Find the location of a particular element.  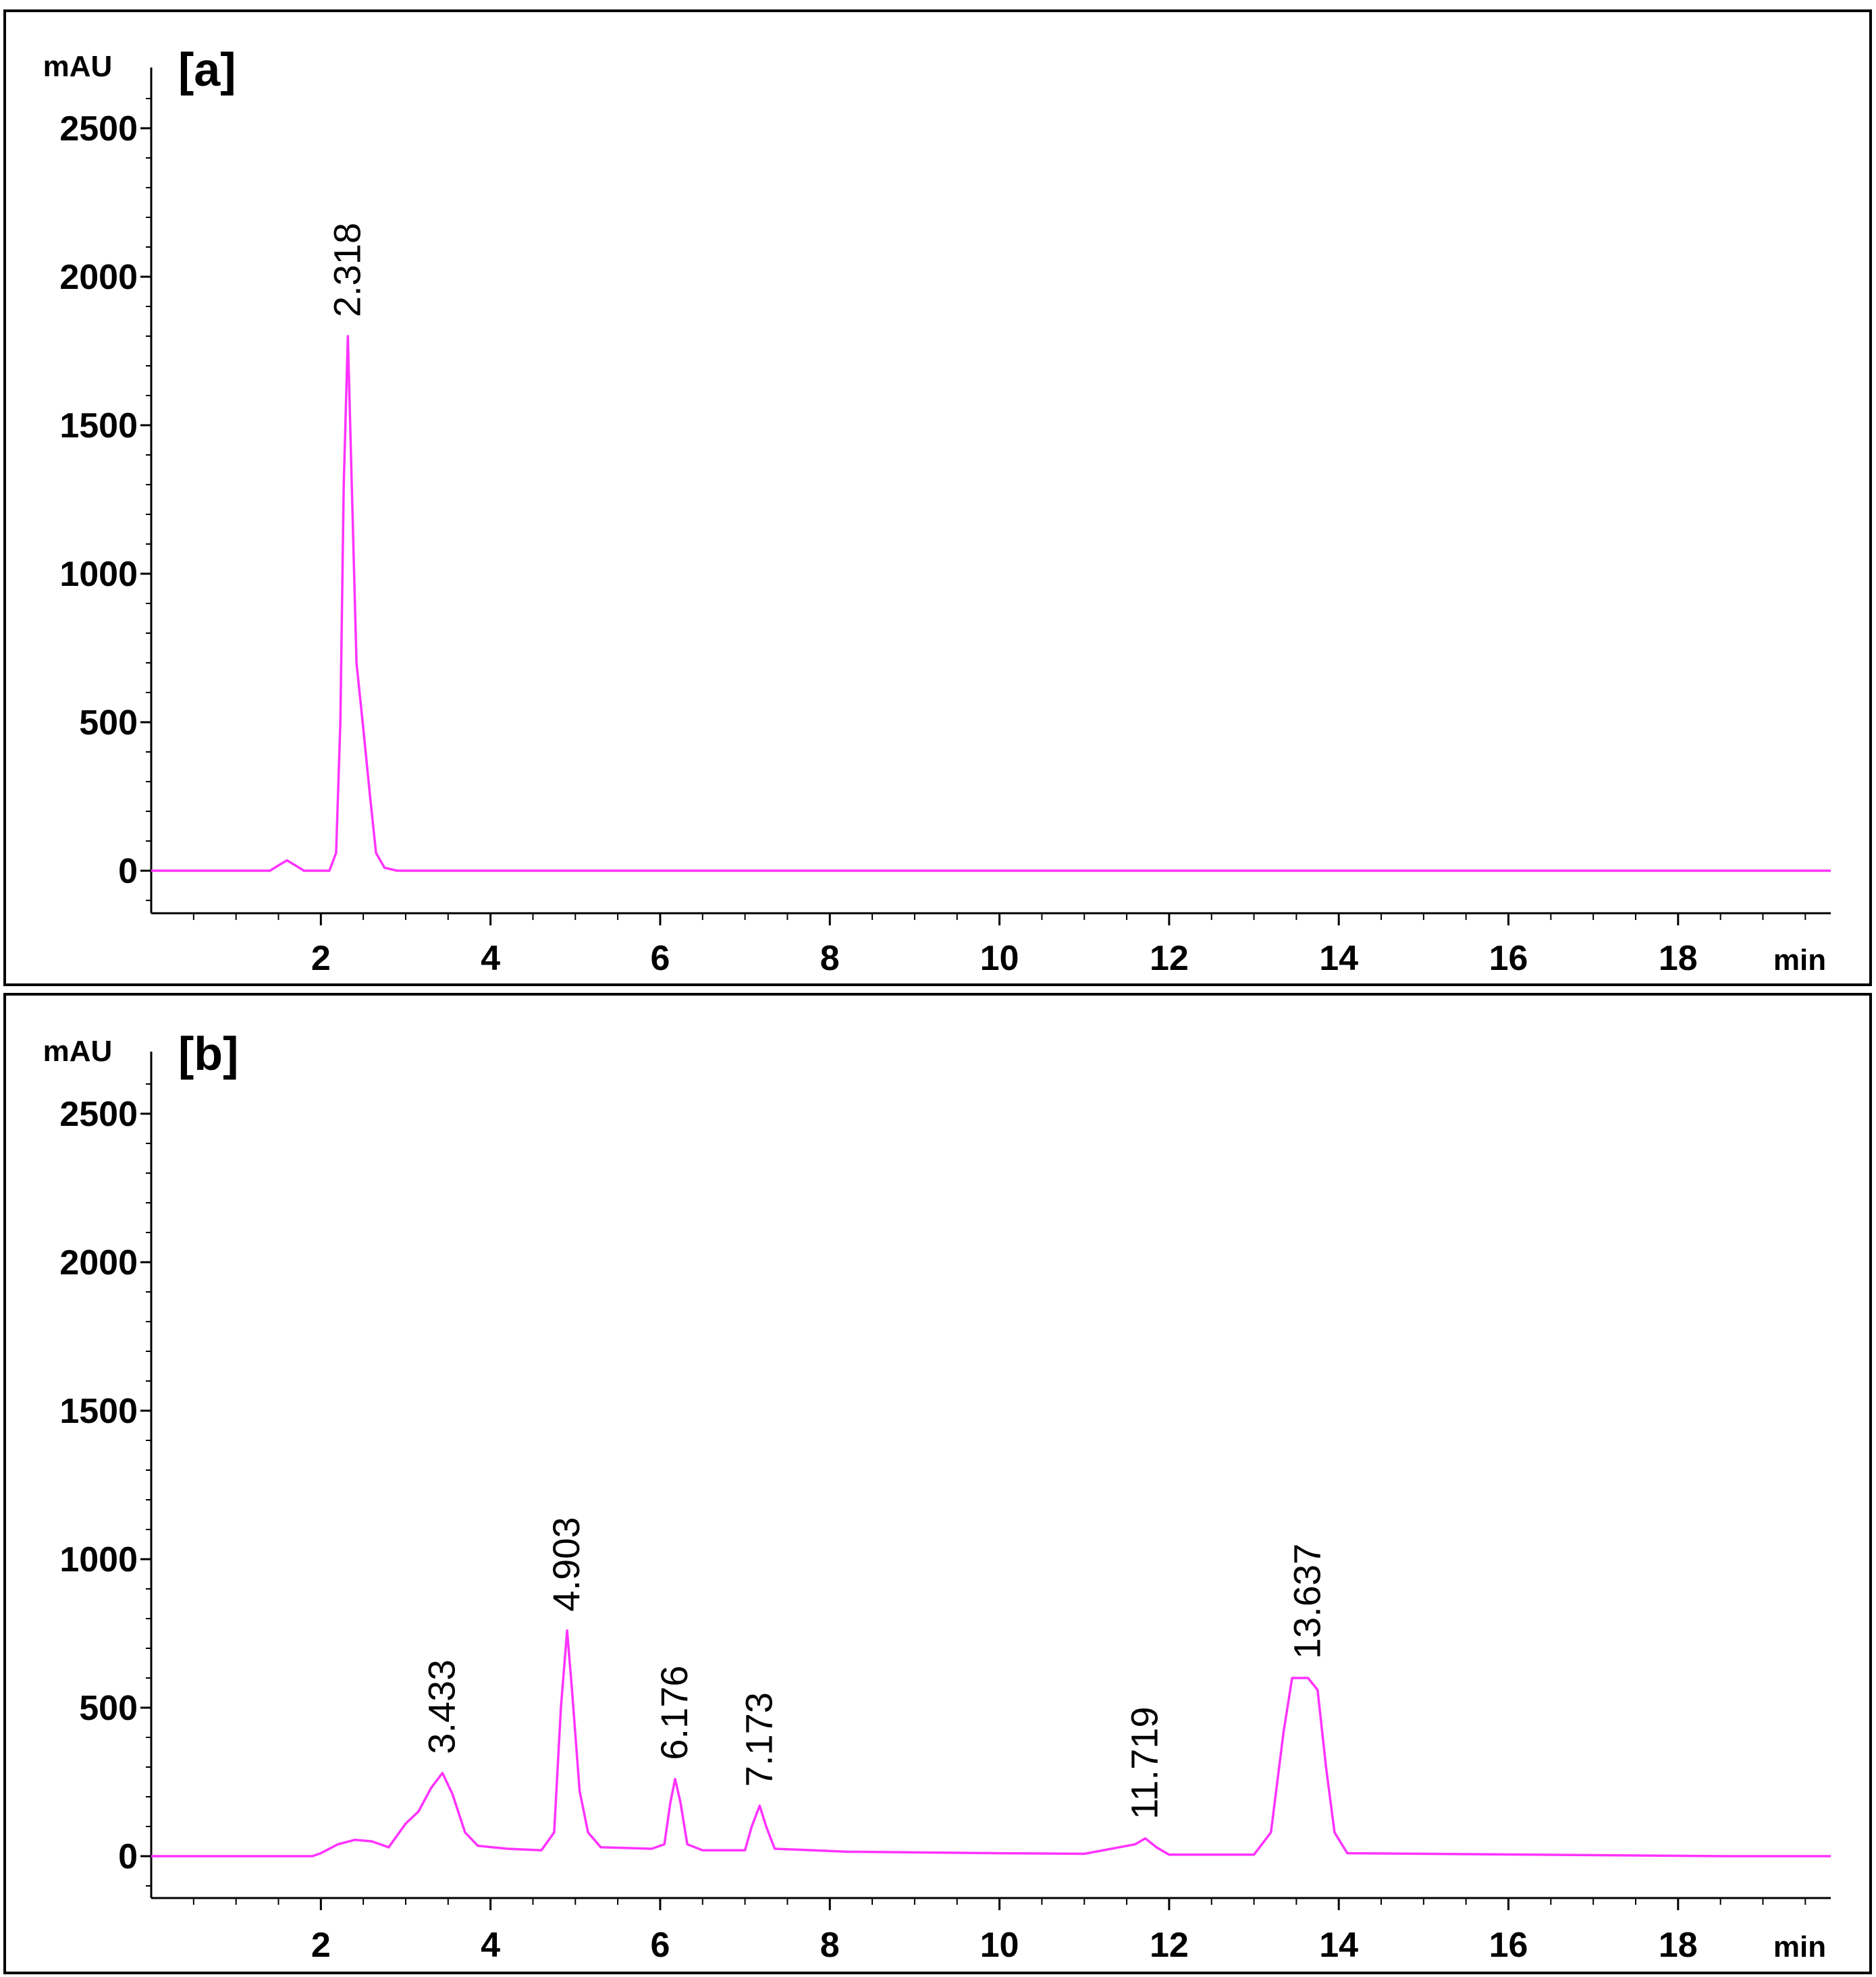

peak-rt-label: 3.433 is located at coordinates (441, 1707).